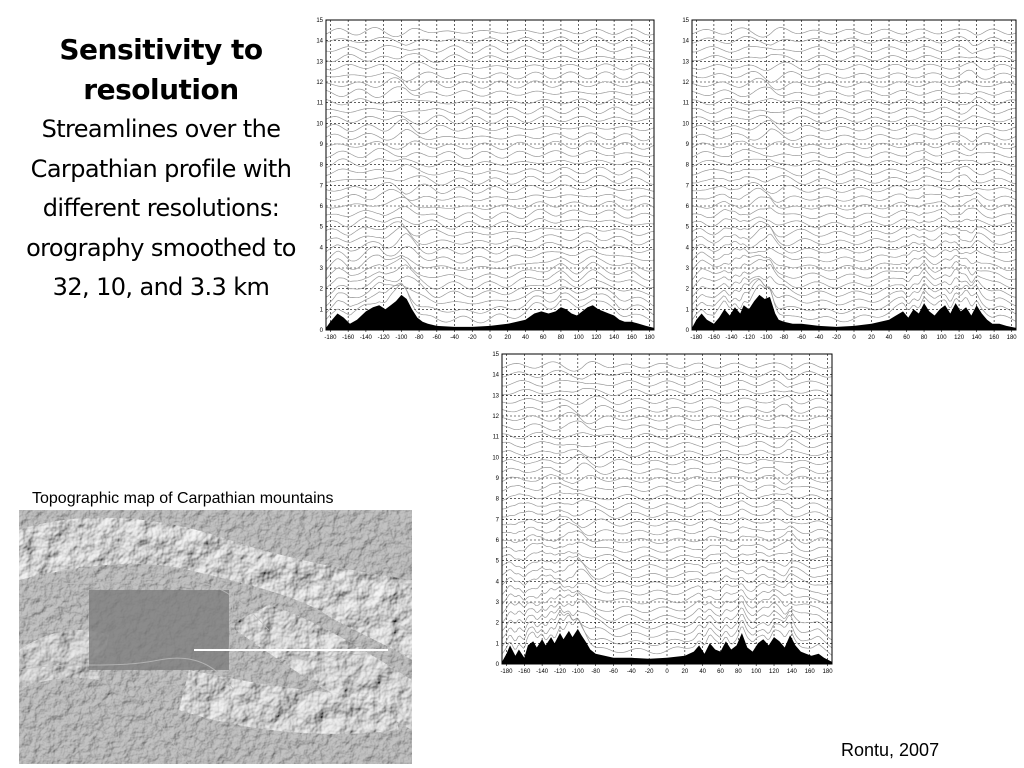 This screenshot has width=1024, height=768. I want to click on x-tick-label: -140, so click(731, 338).